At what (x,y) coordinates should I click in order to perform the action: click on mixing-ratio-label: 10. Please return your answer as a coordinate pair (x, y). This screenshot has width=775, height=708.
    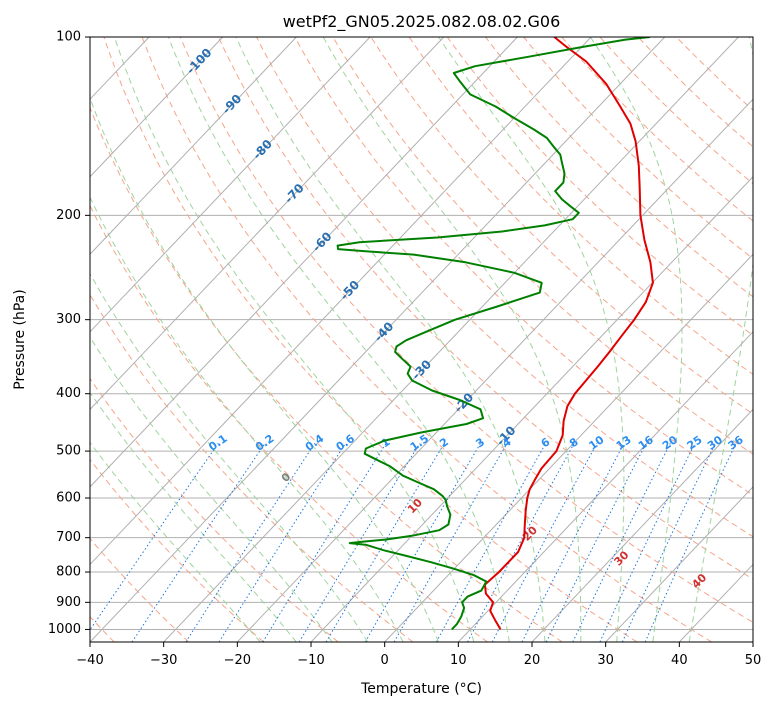
    Looking at the image, I should click on (597, 443).